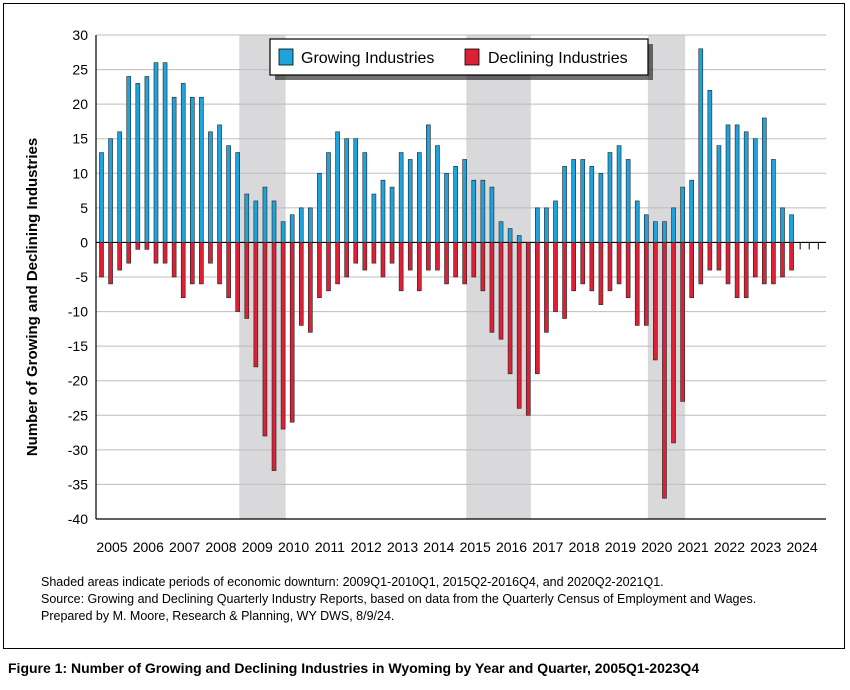 Image resolution: width=850 pixels, height=690 pixels. What do you see at coordinates (184, 547) in the screenshot?
I see `x-year-label: 2007` at bounding box center [184, 547].